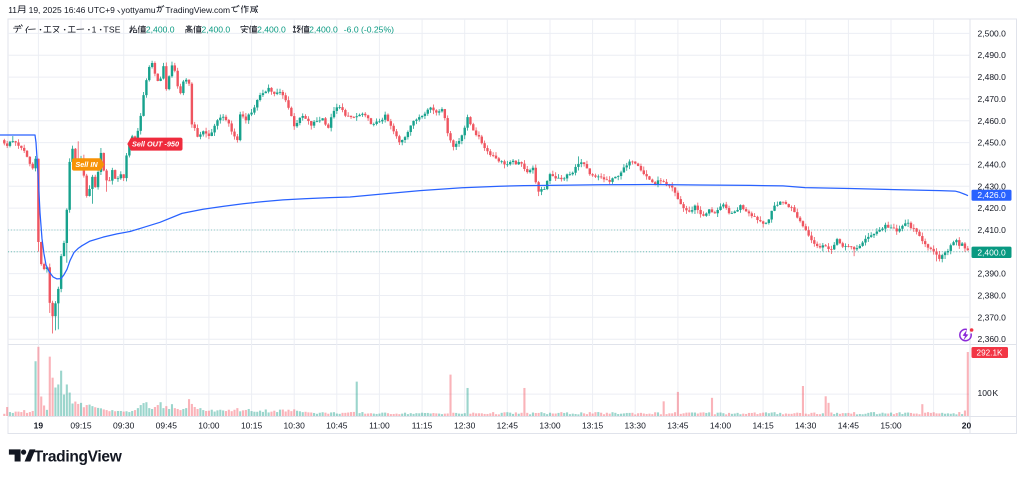 This screenshot has height=477, width=1024. I want to click on svg-text: 09:30, so click(124, 426).